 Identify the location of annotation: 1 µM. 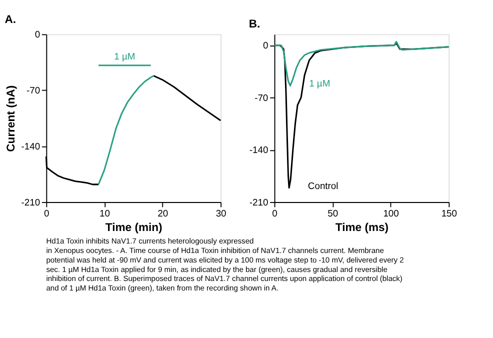
(125, 56).